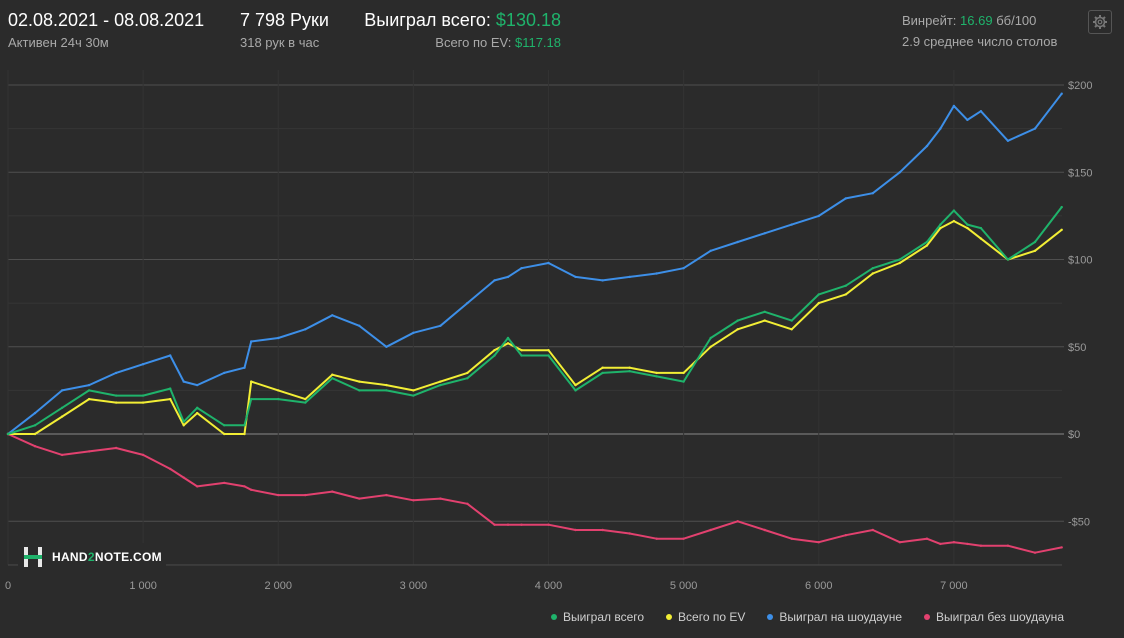  Describe the element at coordinates (994, 617) in the screenshot. I see `legend-item-non-showdown: Выиграл без шоудауна` at that location.